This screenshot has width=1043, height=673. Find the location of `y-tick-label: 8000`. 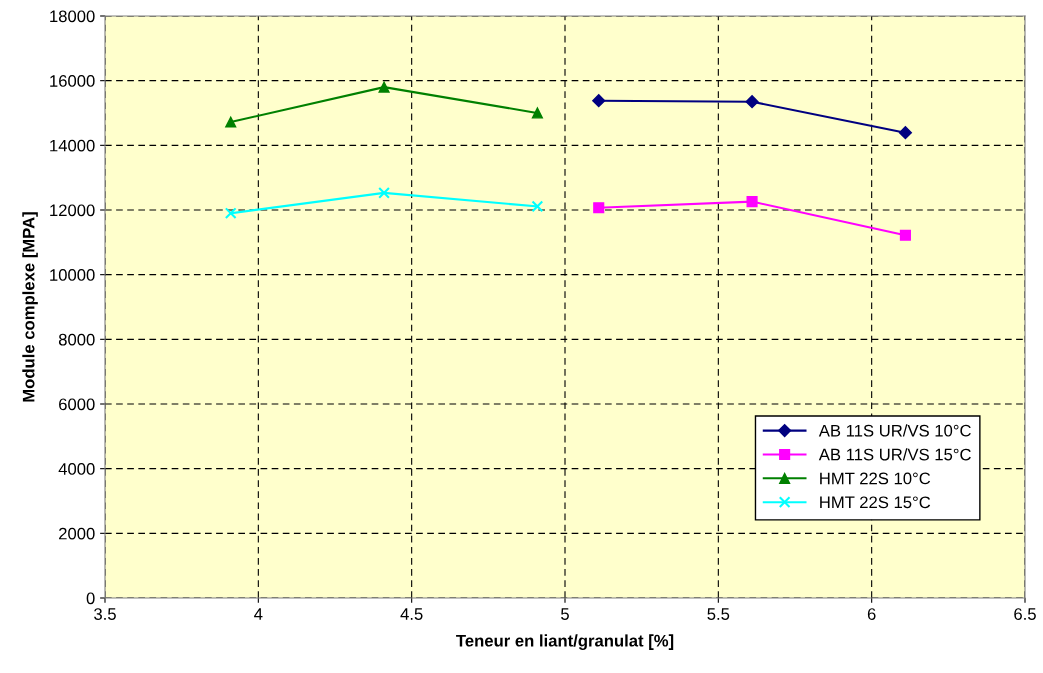

y-tick-label: 8000 is located at coordinates (76, 339).